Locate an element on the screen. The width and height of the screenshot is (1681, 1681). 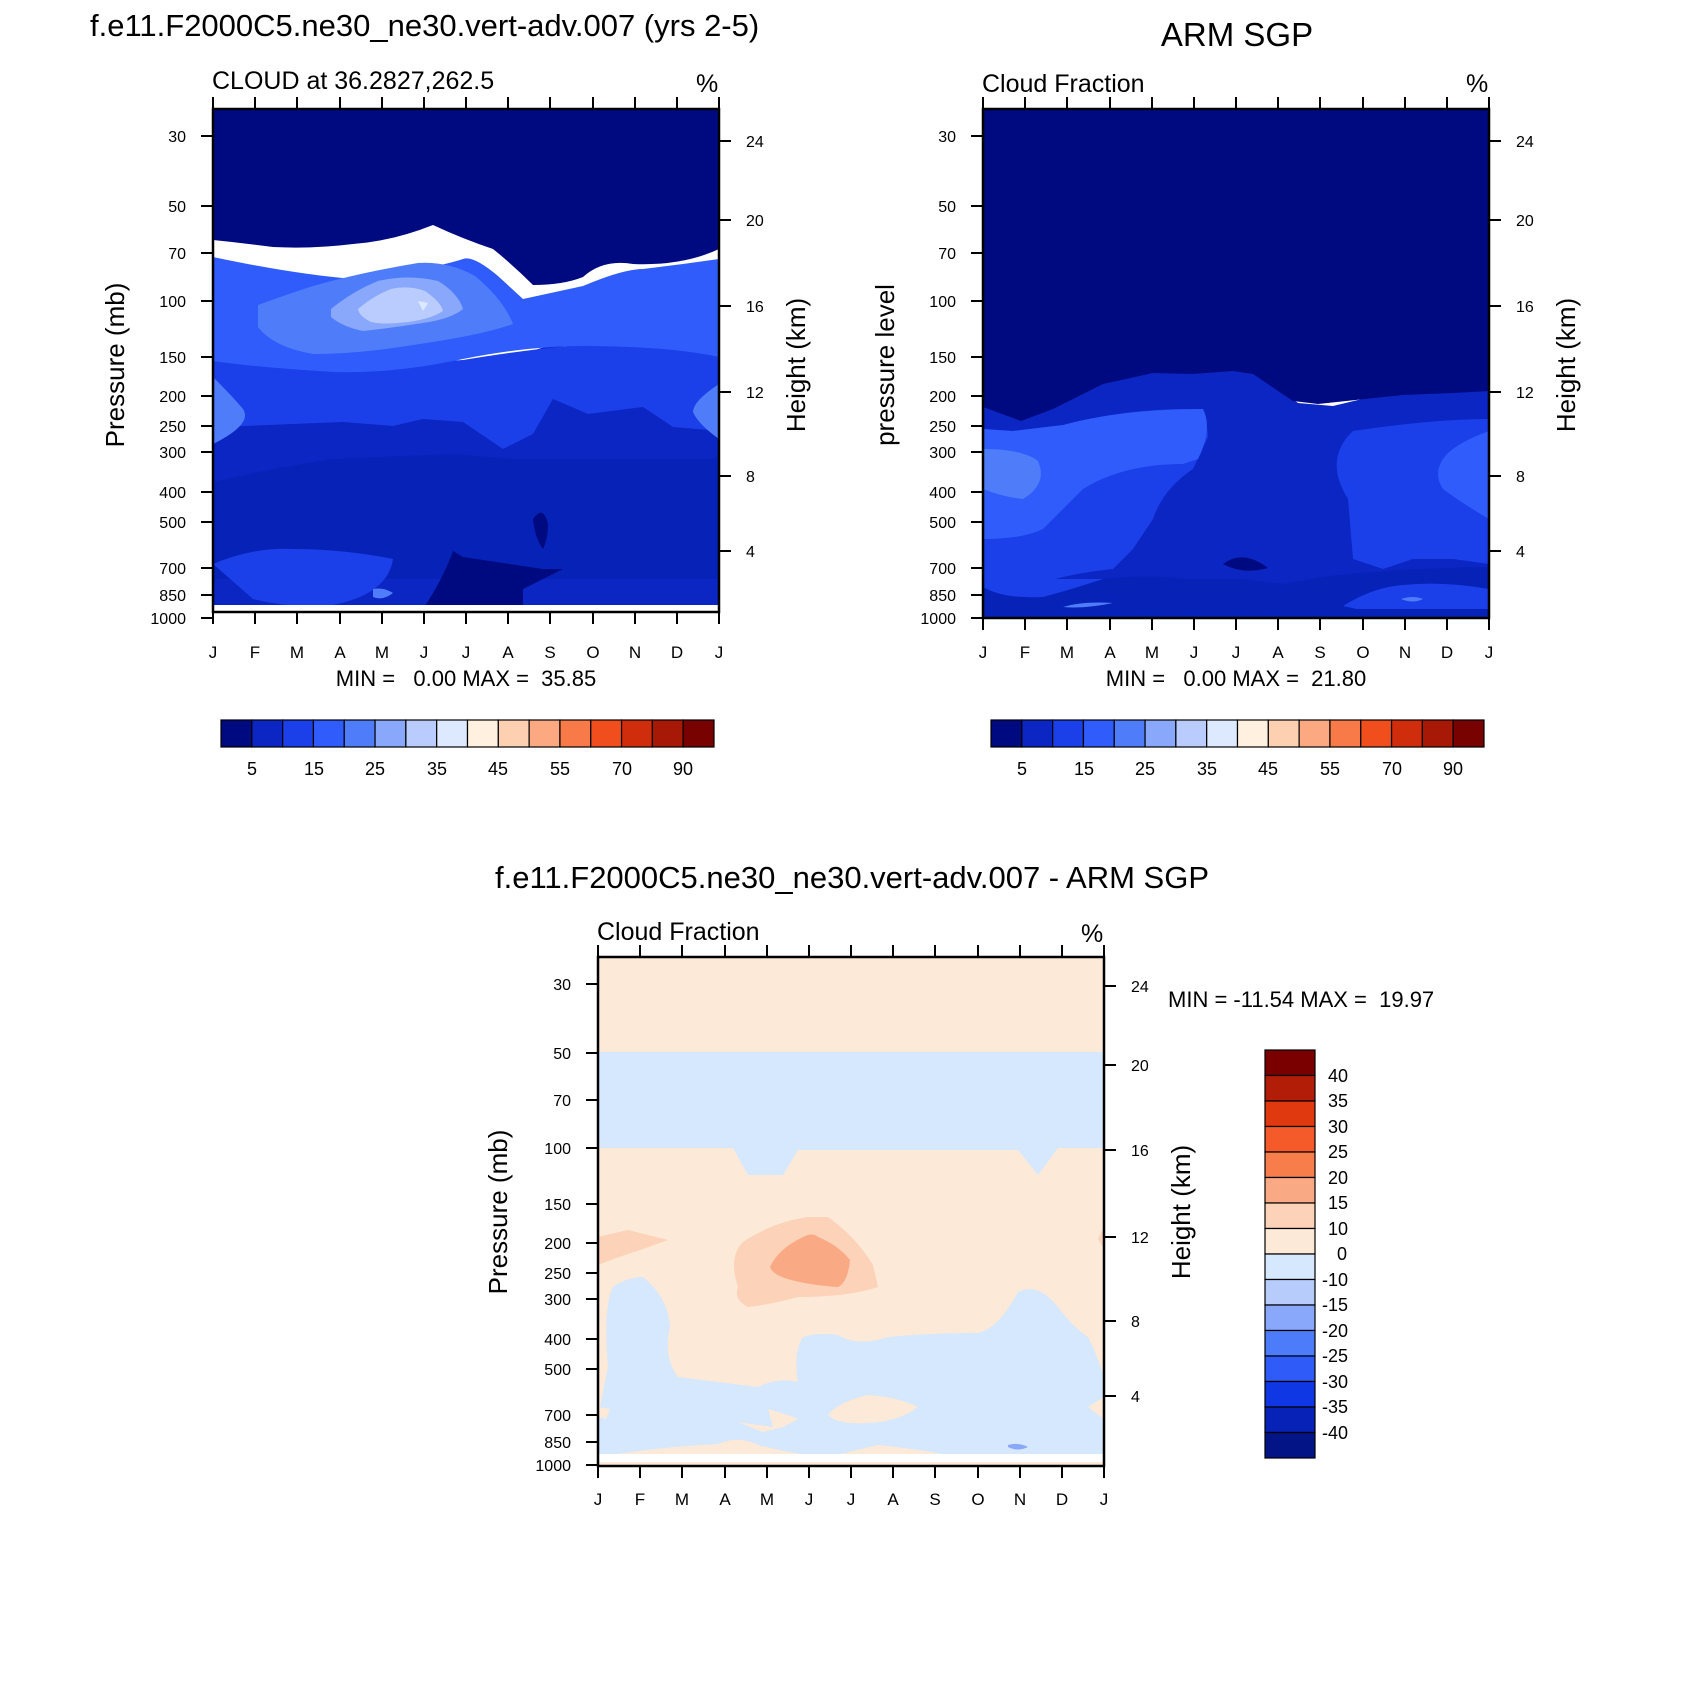
model-contour-low-c is located at coordinates (383, 593).